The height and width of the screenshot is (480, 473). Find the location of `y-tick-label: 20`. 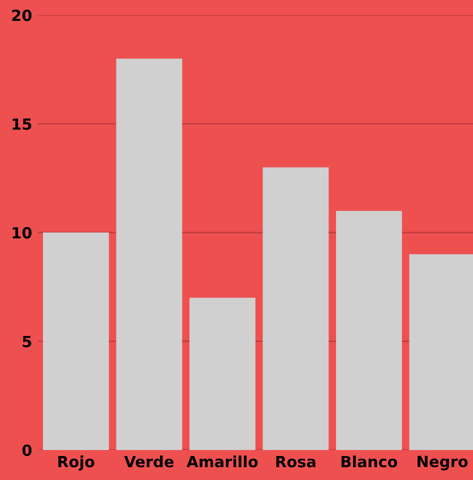

y-tick-label: 20 is located at coordinates (22, 16).